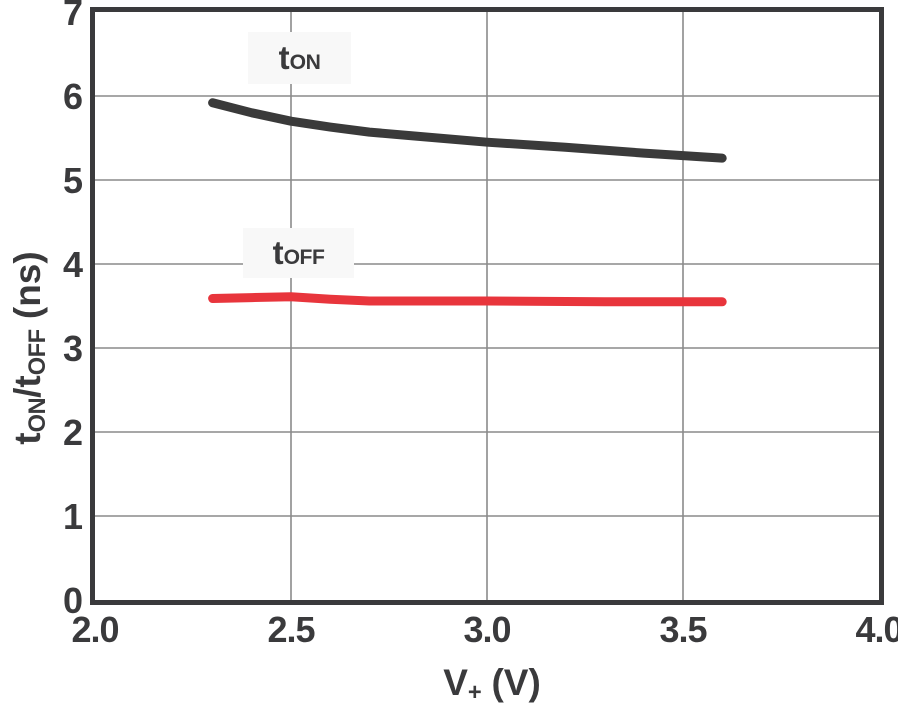 Image resolution: width=898 pixels, height=713 pixels. What do you see at coordinates (305, 62) in the screenshot?
I see `ton-curve-label-sub: ON` at bounding box center [305, 62].